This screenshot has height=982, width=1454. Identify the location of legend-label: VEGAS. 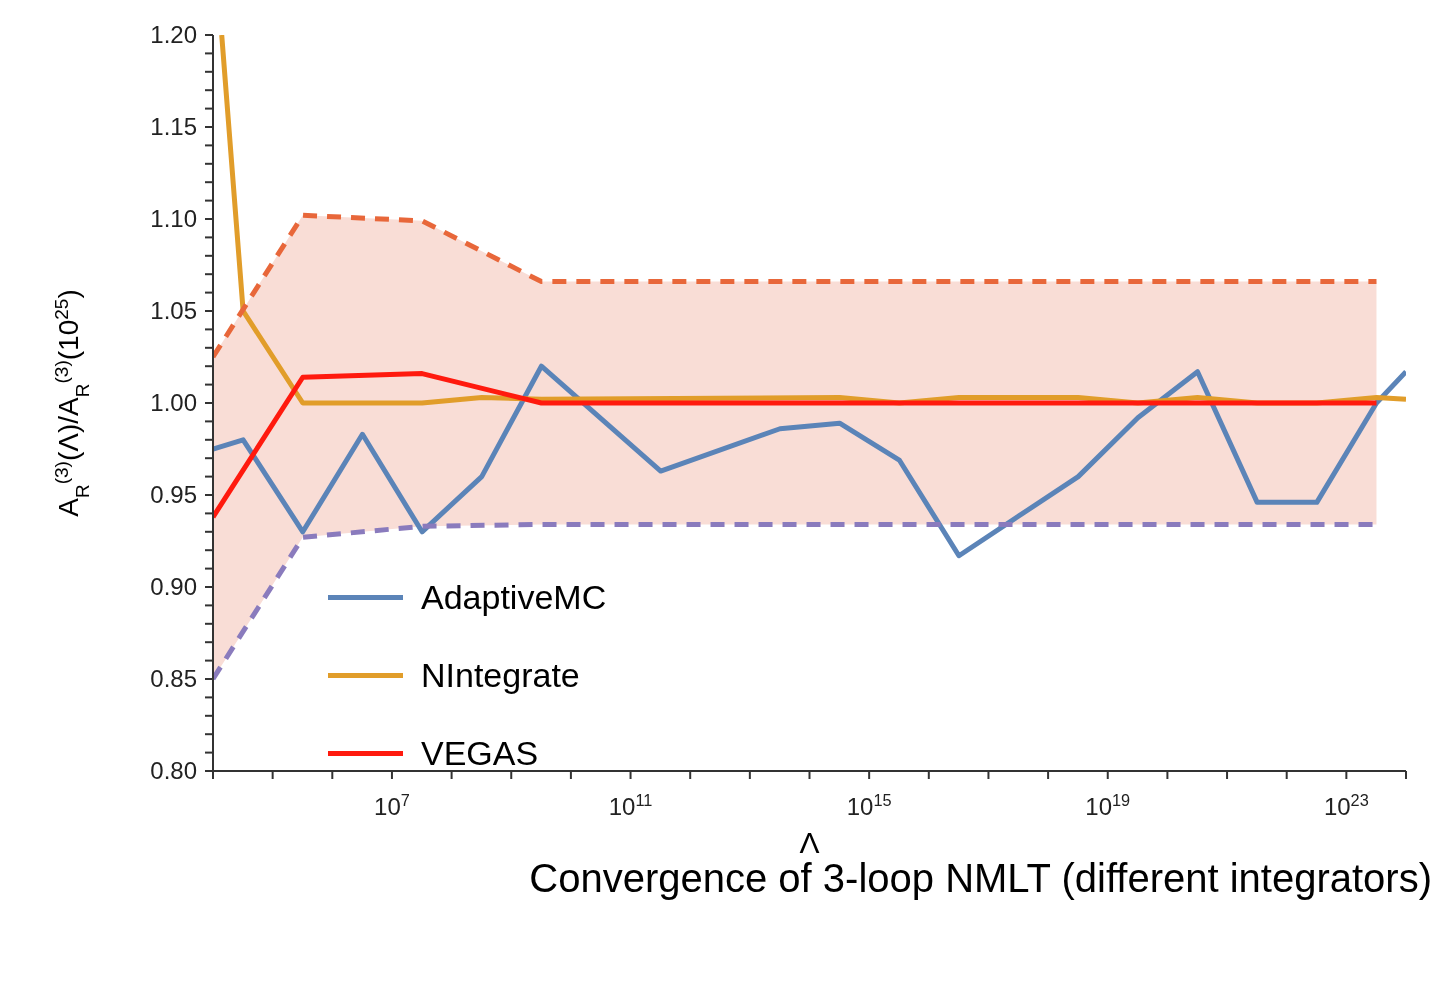
(480, 753).